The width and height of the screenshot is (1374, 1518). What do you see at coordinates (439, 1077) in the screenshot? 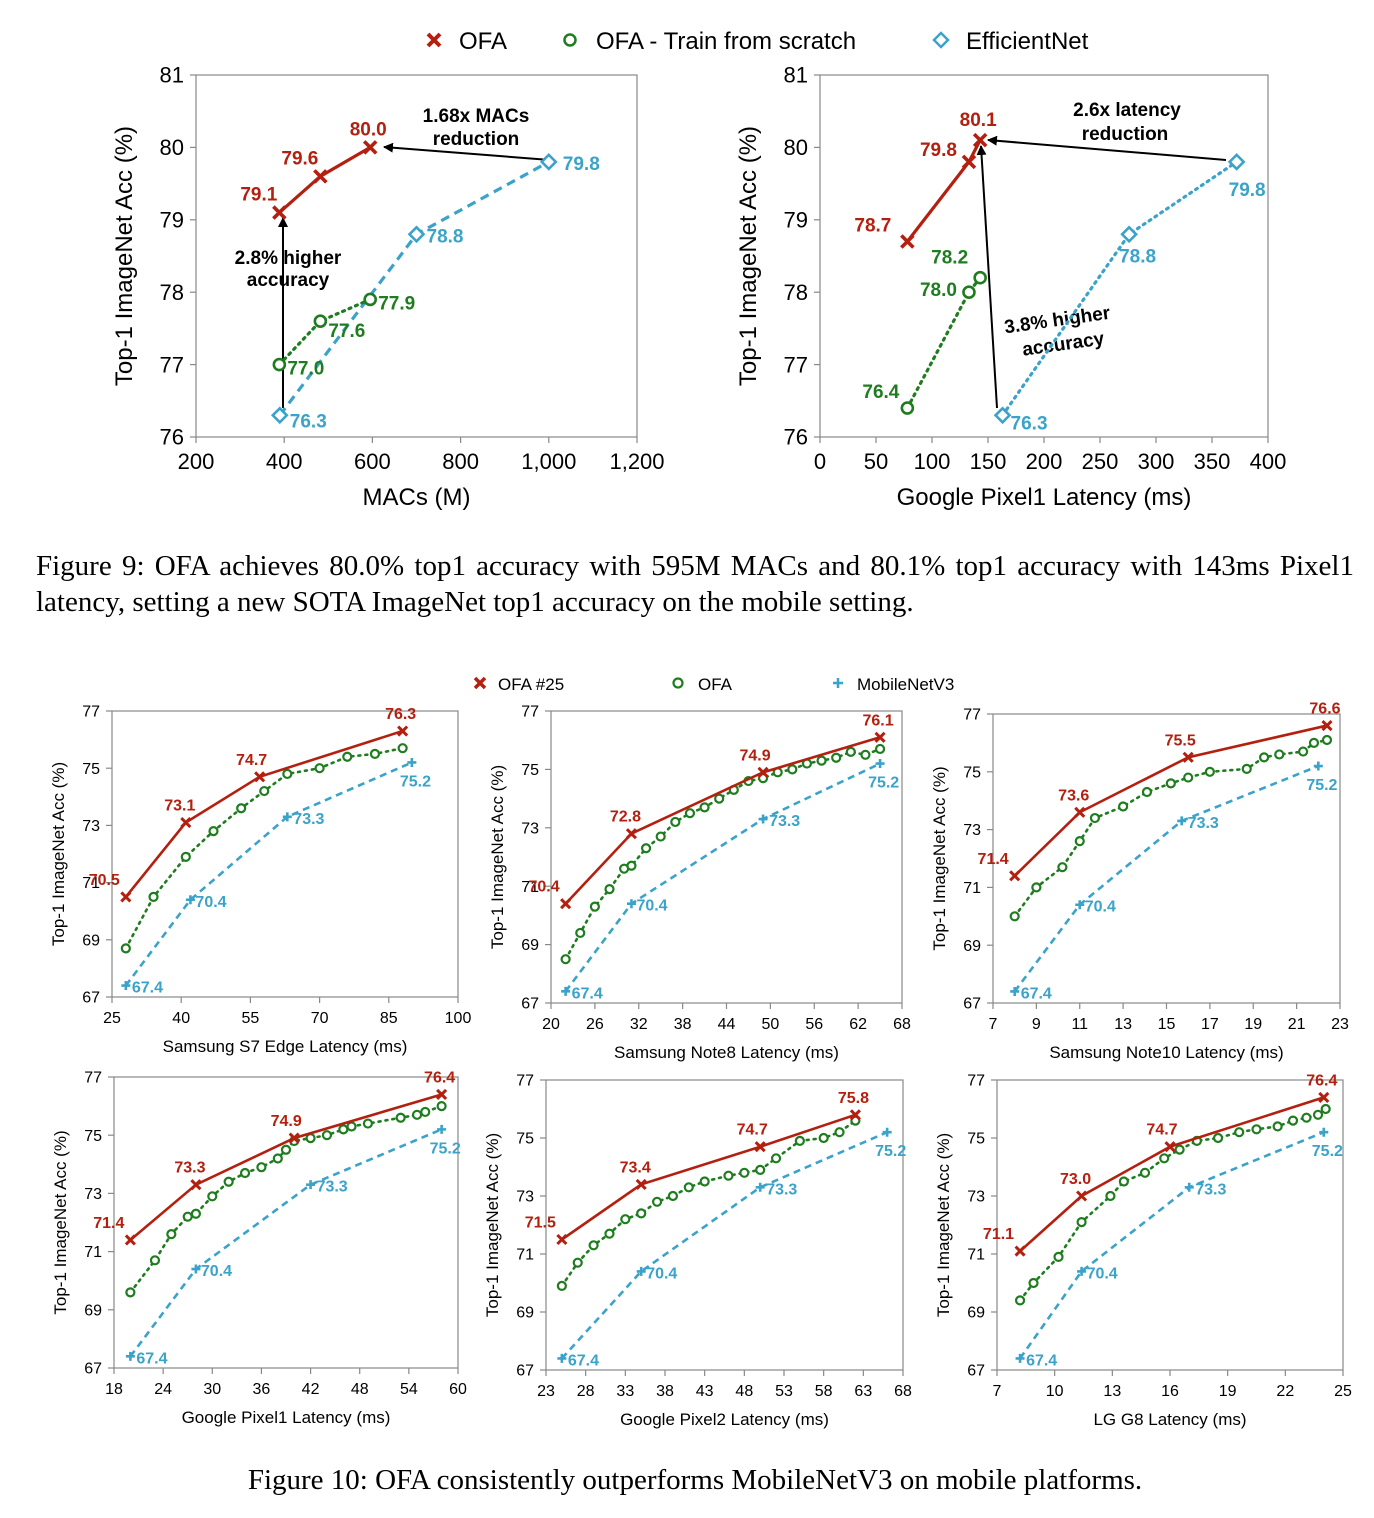
I see `data-label: 76.4` at bounding box center [439, 1077].